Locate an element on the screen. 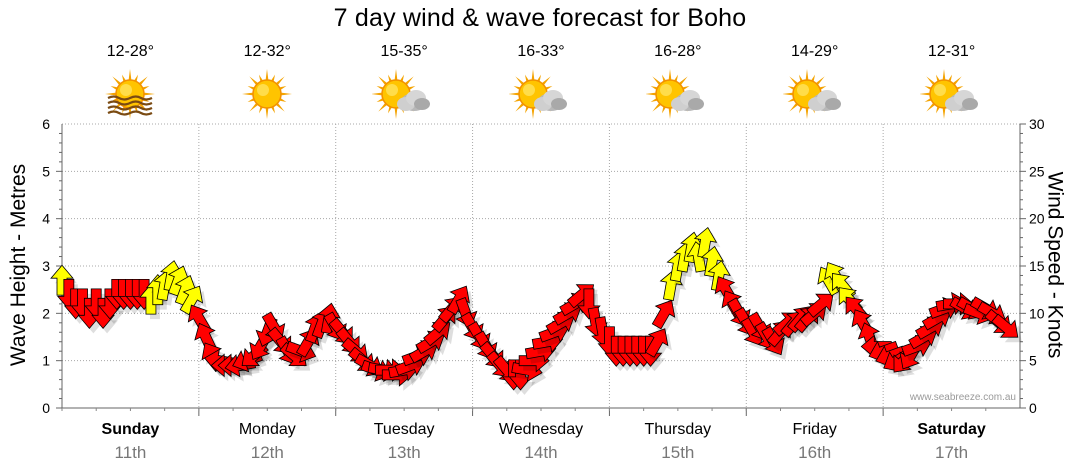  day-label: Wednesday is located at coordinates (541, 429).